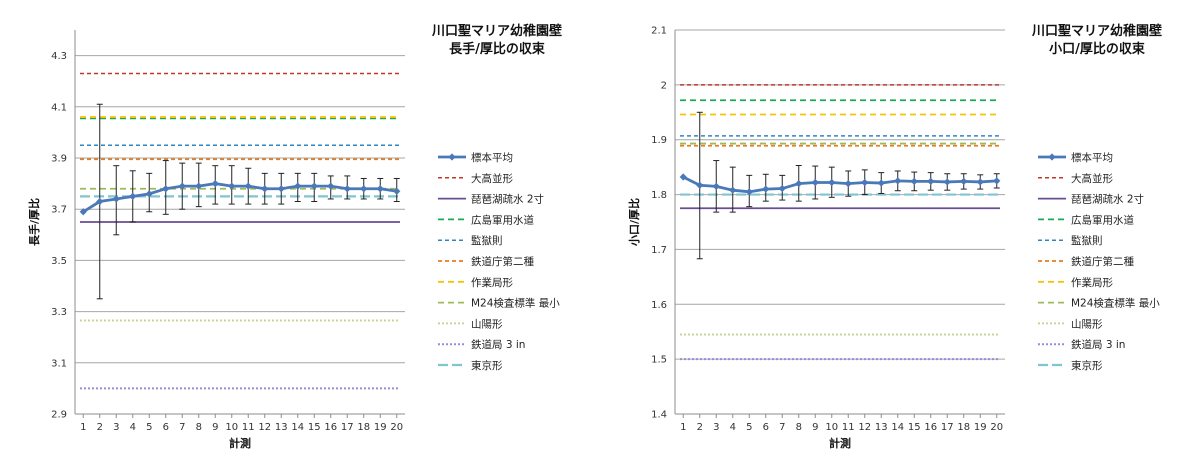 The image size is (1200, 471). What do you see at coordinates (683, 427) in the screenshot?
I see `x-tick-label: 1` at bounding box center [683, 427].